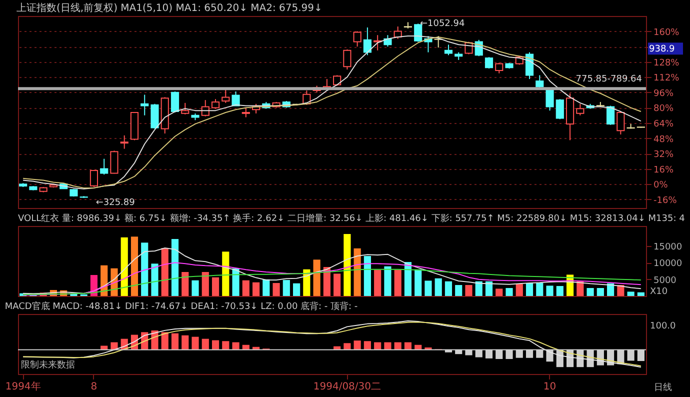 This screenshot has width=690, height=397. I want to click on y-tick-label: 160%, so click(667, 33).